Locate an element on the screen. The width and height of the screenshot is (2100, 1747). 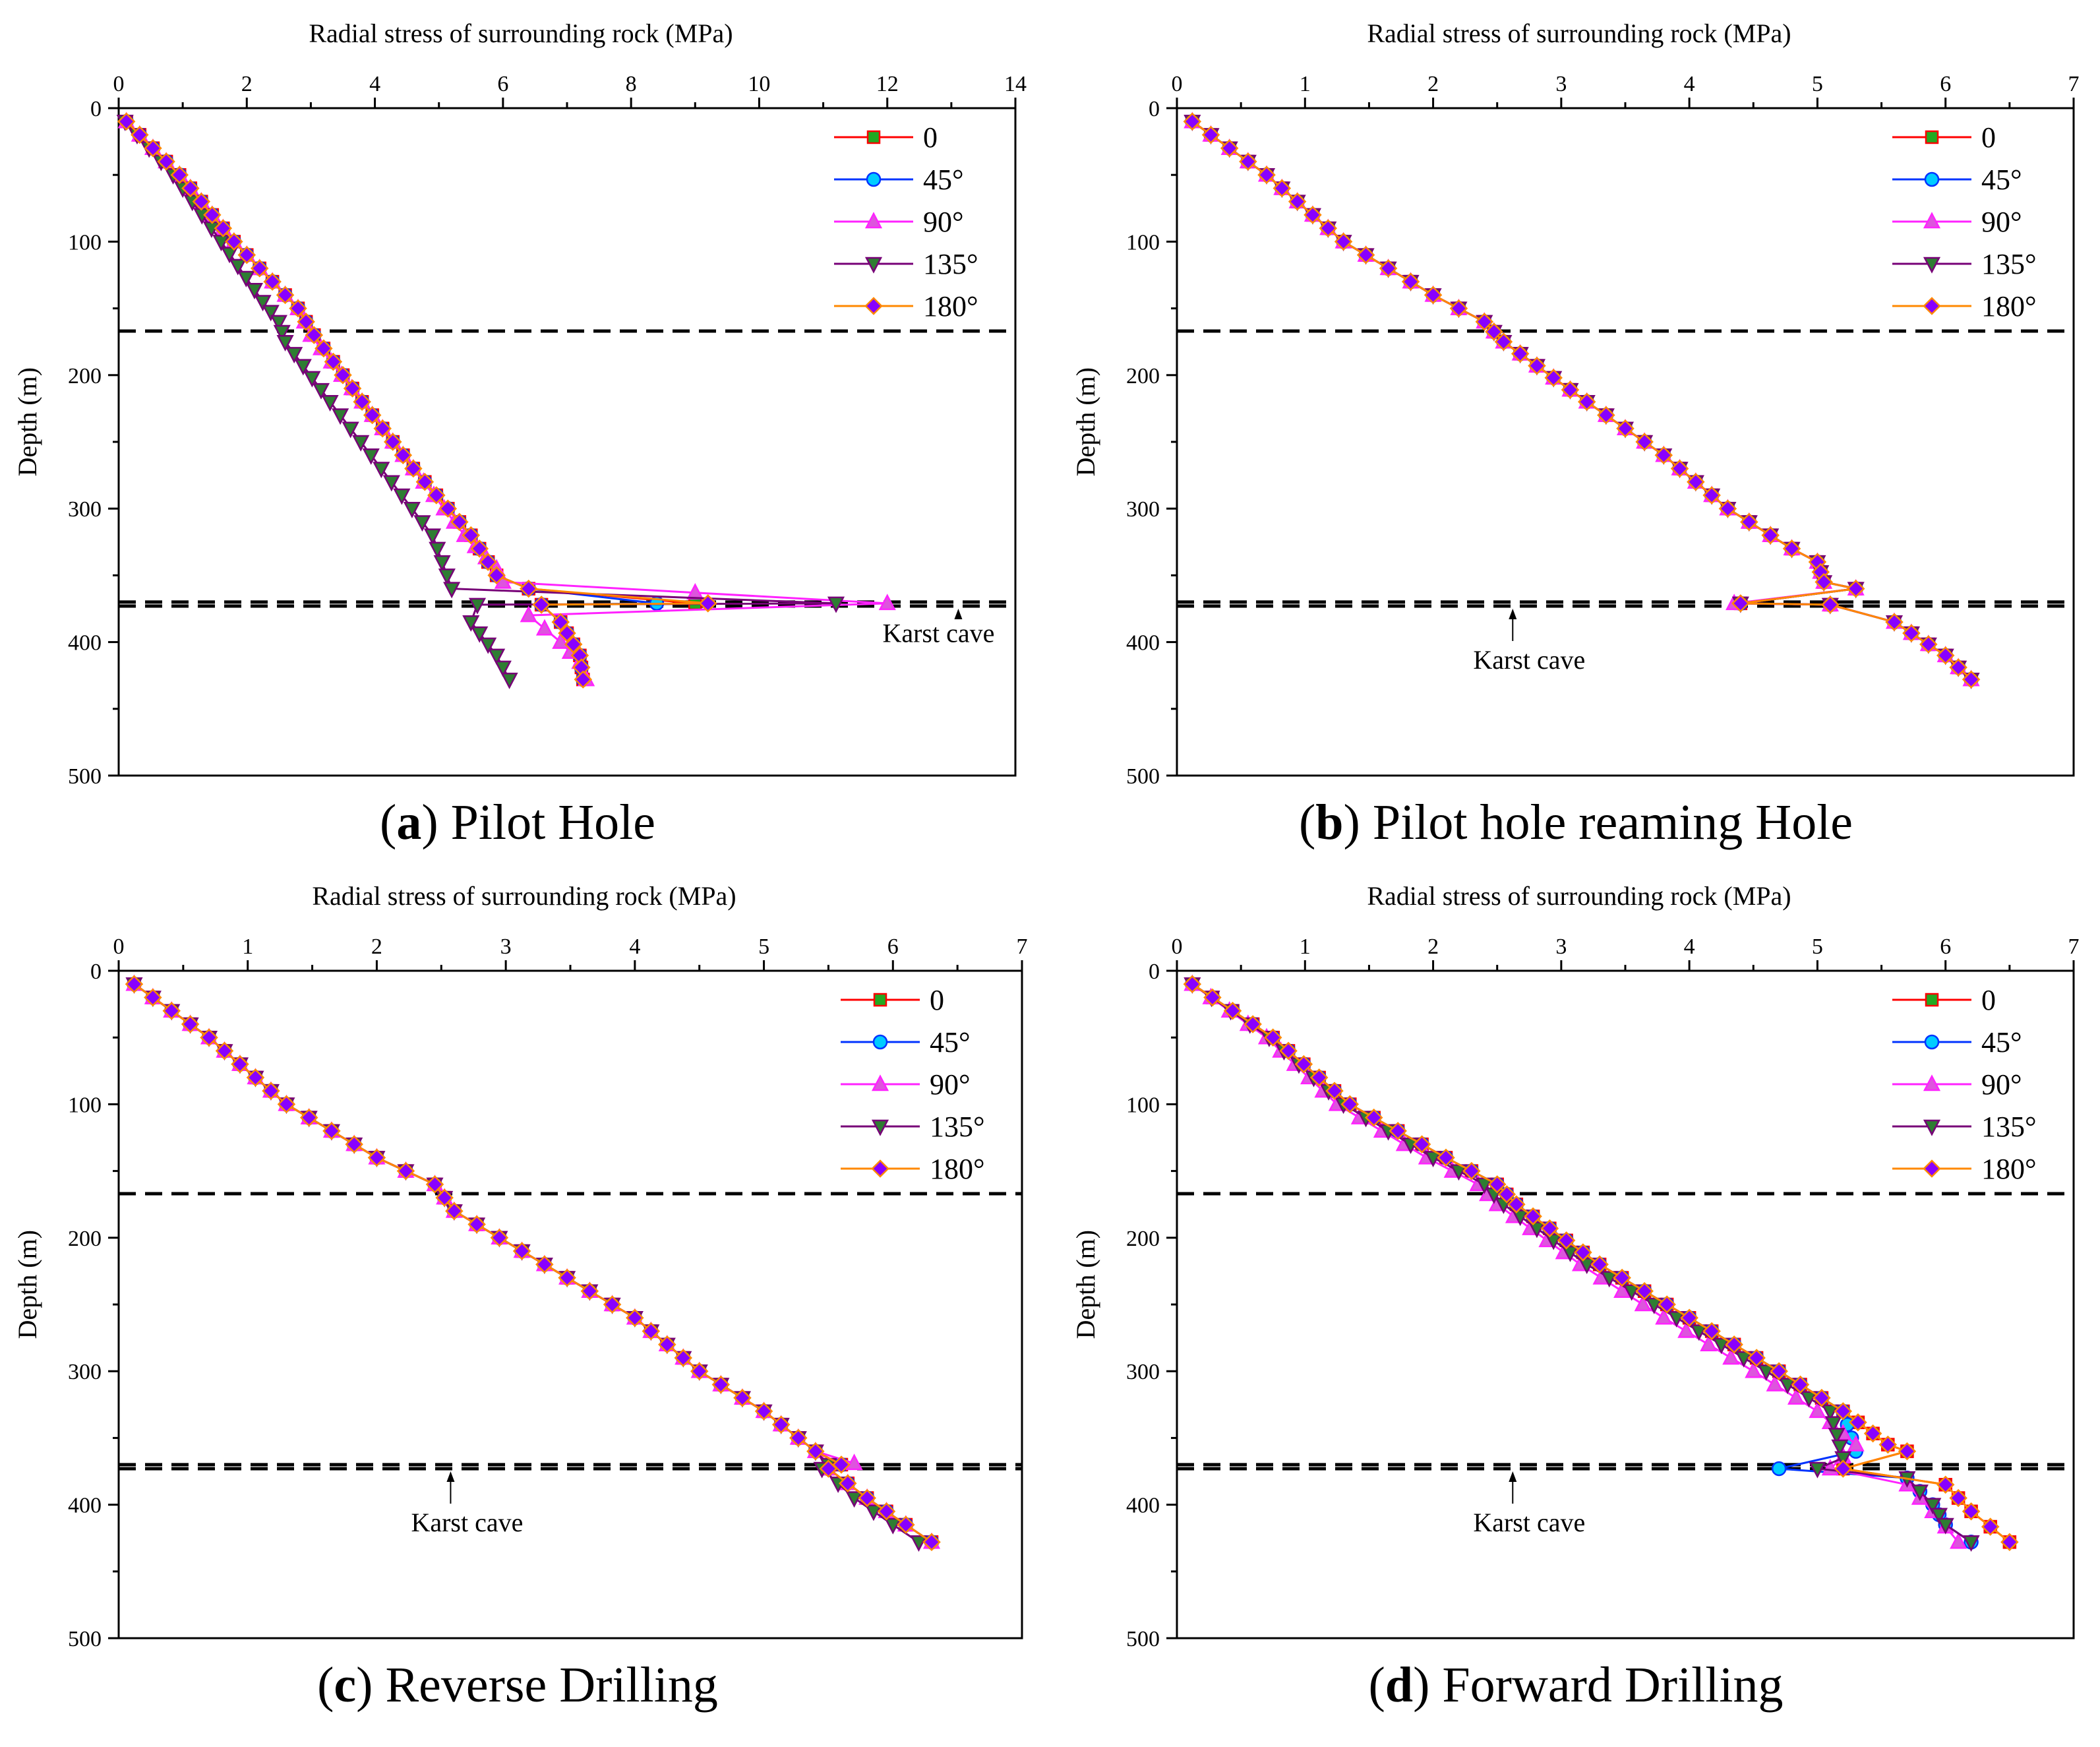
panel-title-text: ) Pilot hole reaming Hole is located at coordinates (1598, 822).